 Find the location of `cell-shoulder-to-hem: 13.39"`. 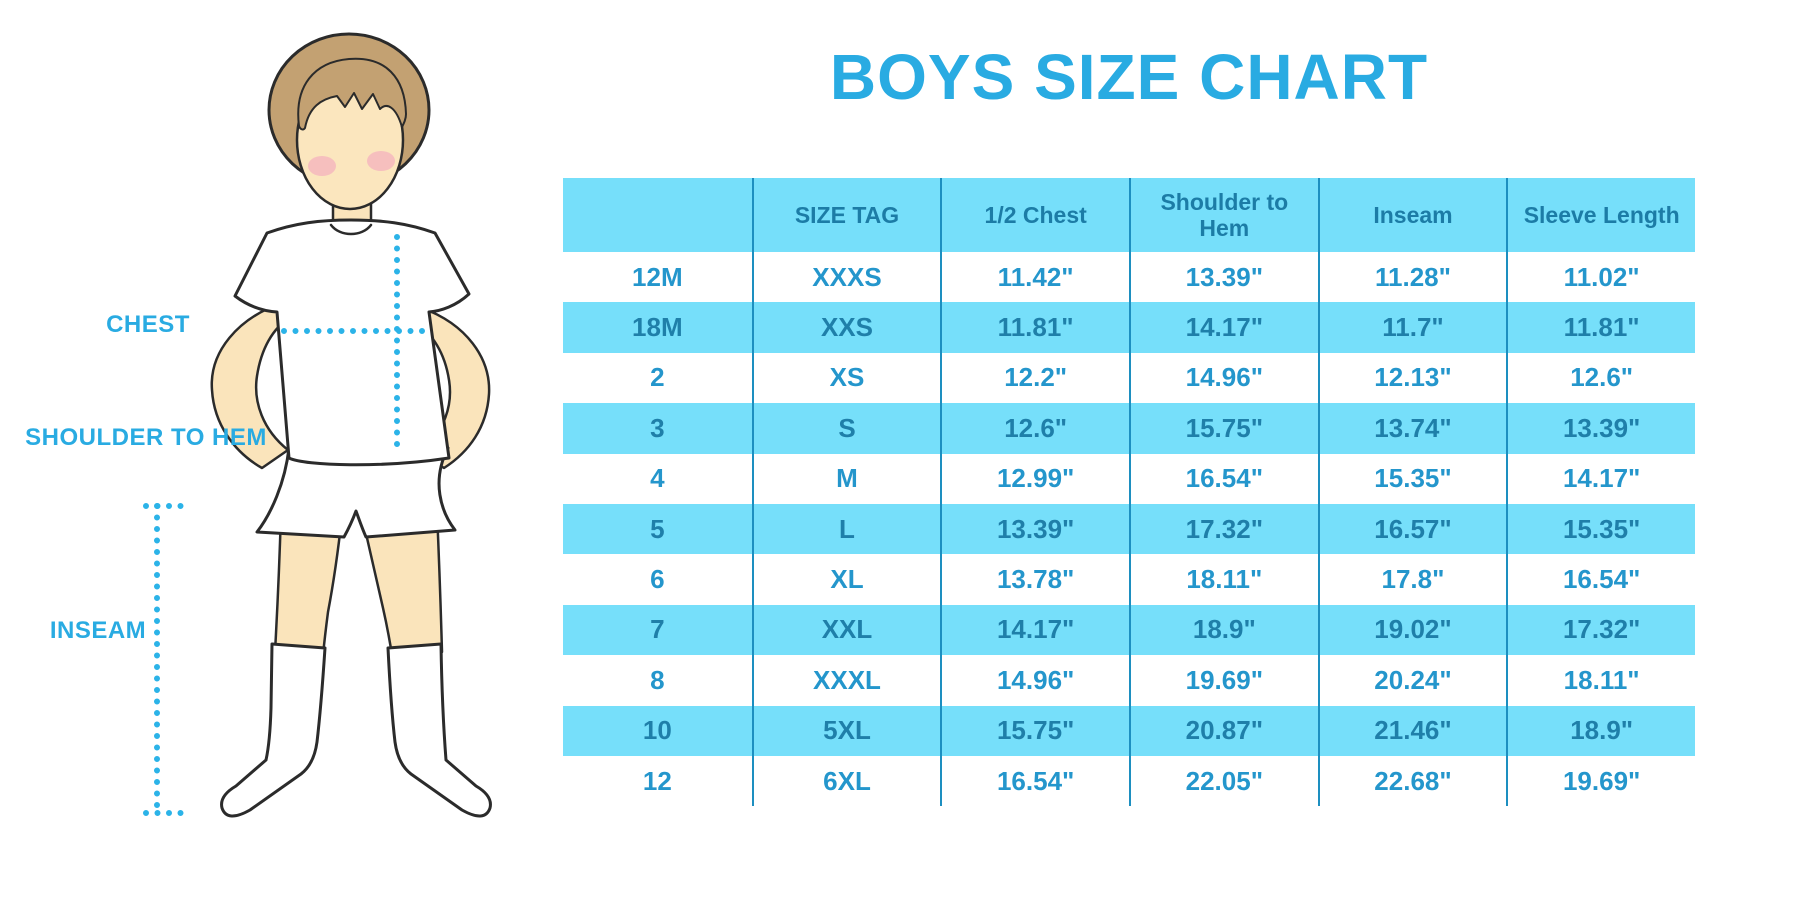

cell-shoulder-to-hem: 13.39" is located at coordinates (1223, 277).